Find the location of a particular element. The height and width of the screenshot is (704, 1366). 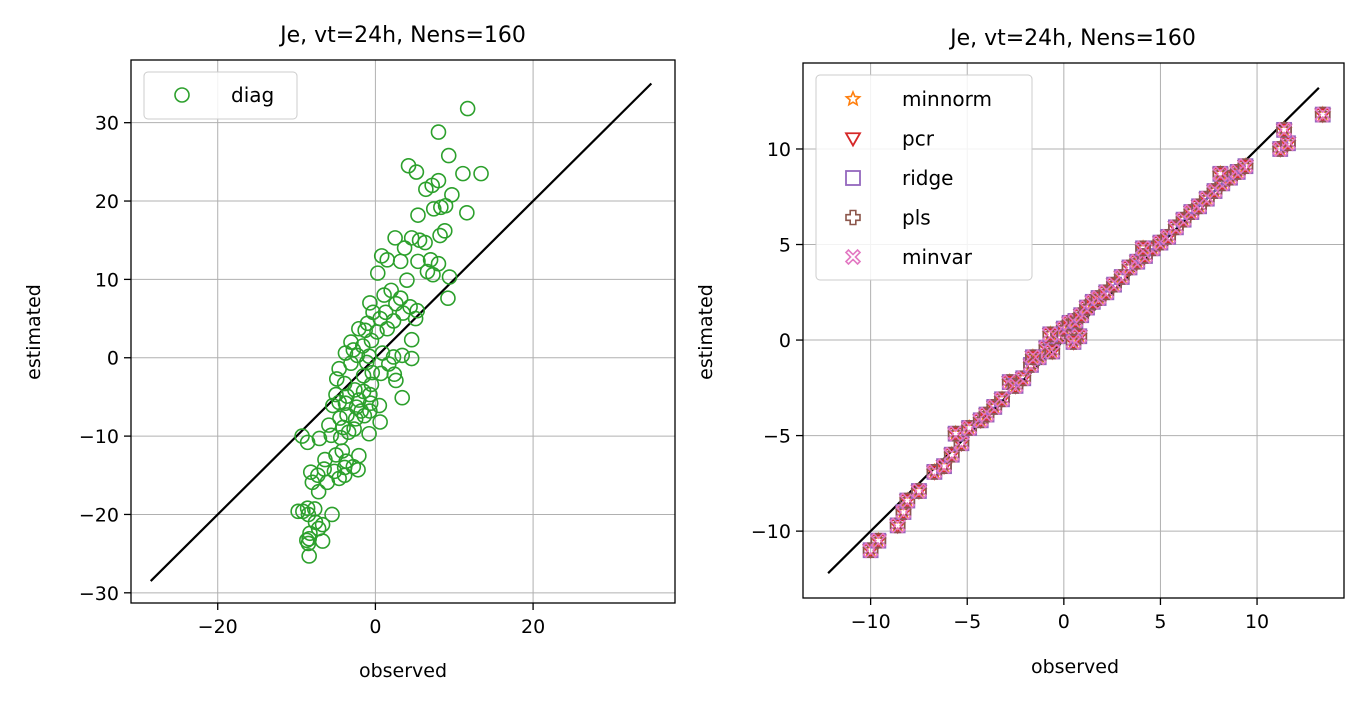

y-tick-label: −5 is located at coordinates (777, 437).